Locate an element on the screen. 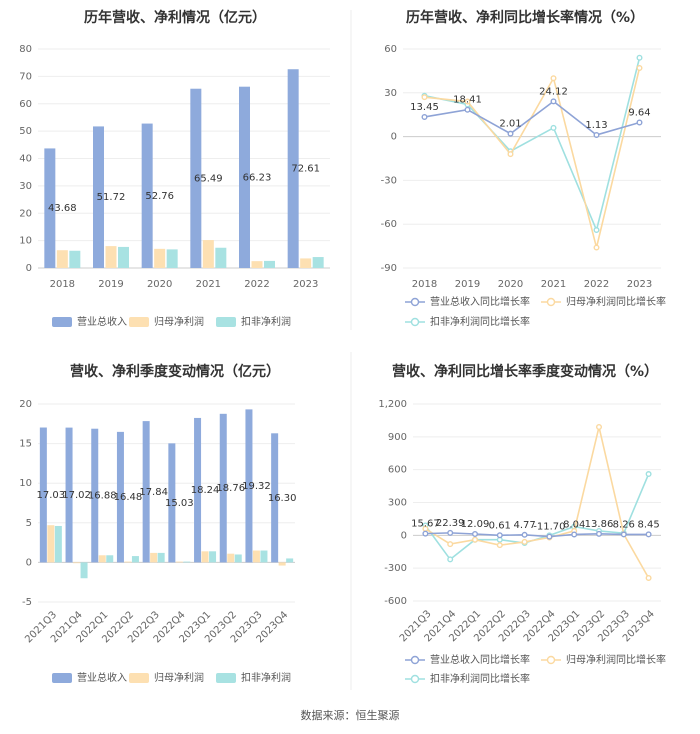  bar-data-label: 15.03 is located at coordinates (179, 503).